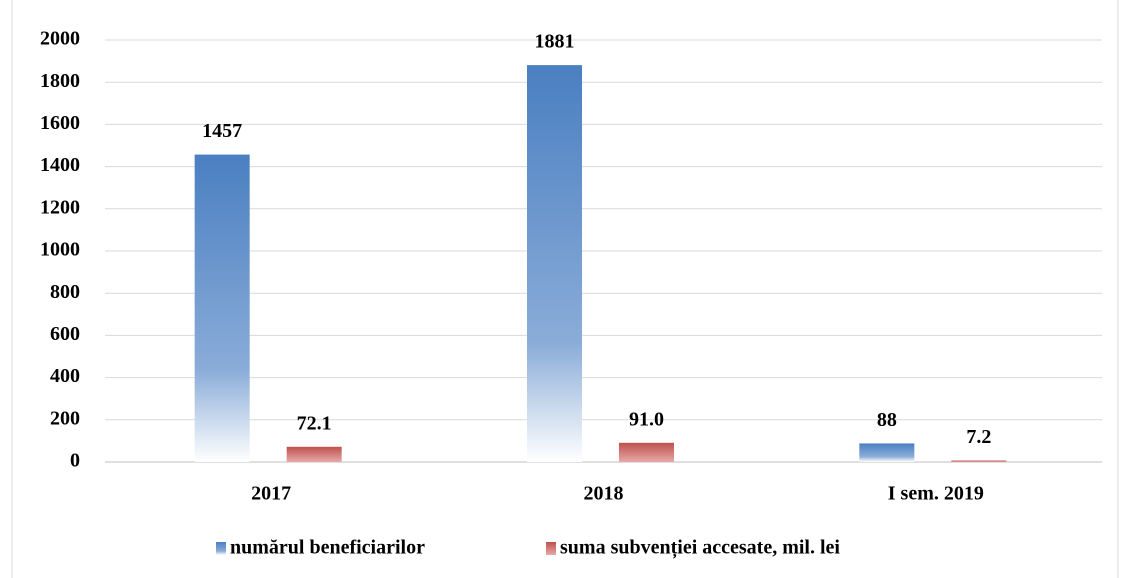 Image resolution: width=1124 pixels, height=578 pixels. I want to click on data-label: 1457, so click(222, 131).